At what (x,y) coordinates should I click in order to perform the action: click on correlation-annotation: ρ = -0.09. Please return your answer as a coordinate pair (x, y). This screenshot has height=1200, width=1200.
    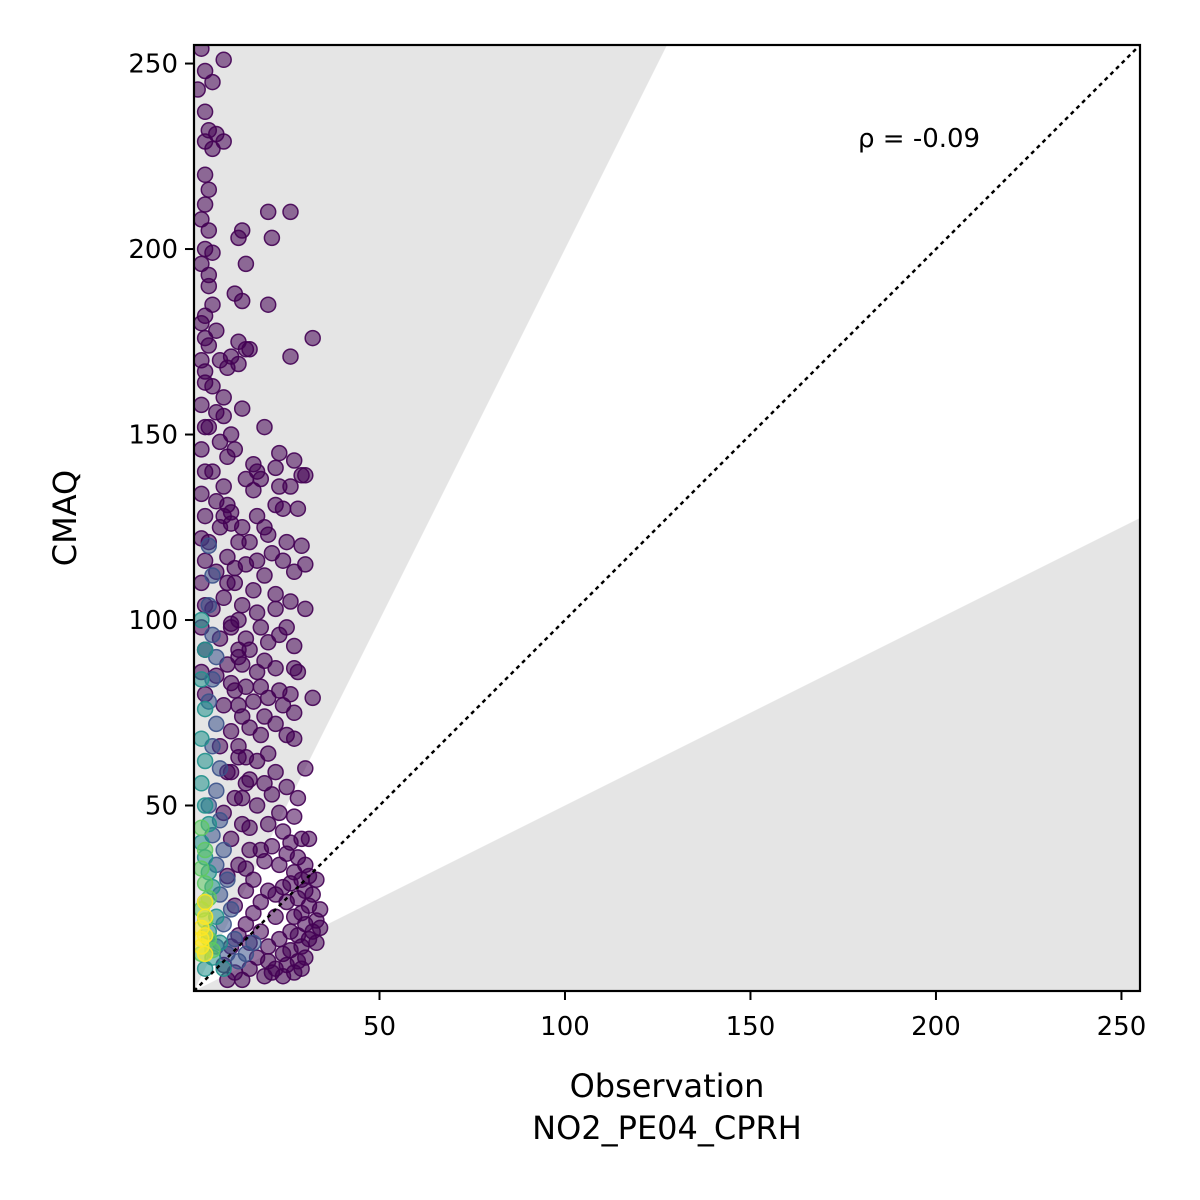
    Looking at the image, I should click on (919, 139).